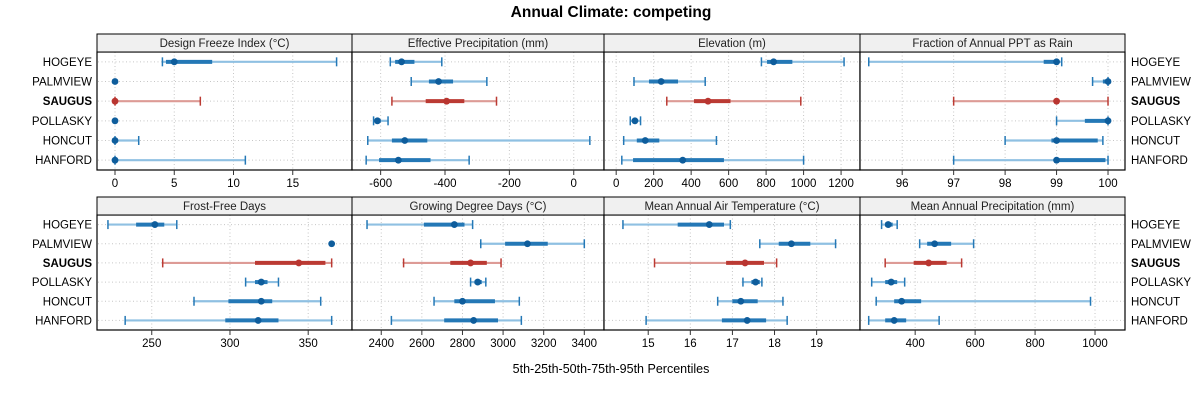  What do you see at coordinates (691, 184) in the screenshot?
I see `tick-label: 400` at bounding box center [691, 184].